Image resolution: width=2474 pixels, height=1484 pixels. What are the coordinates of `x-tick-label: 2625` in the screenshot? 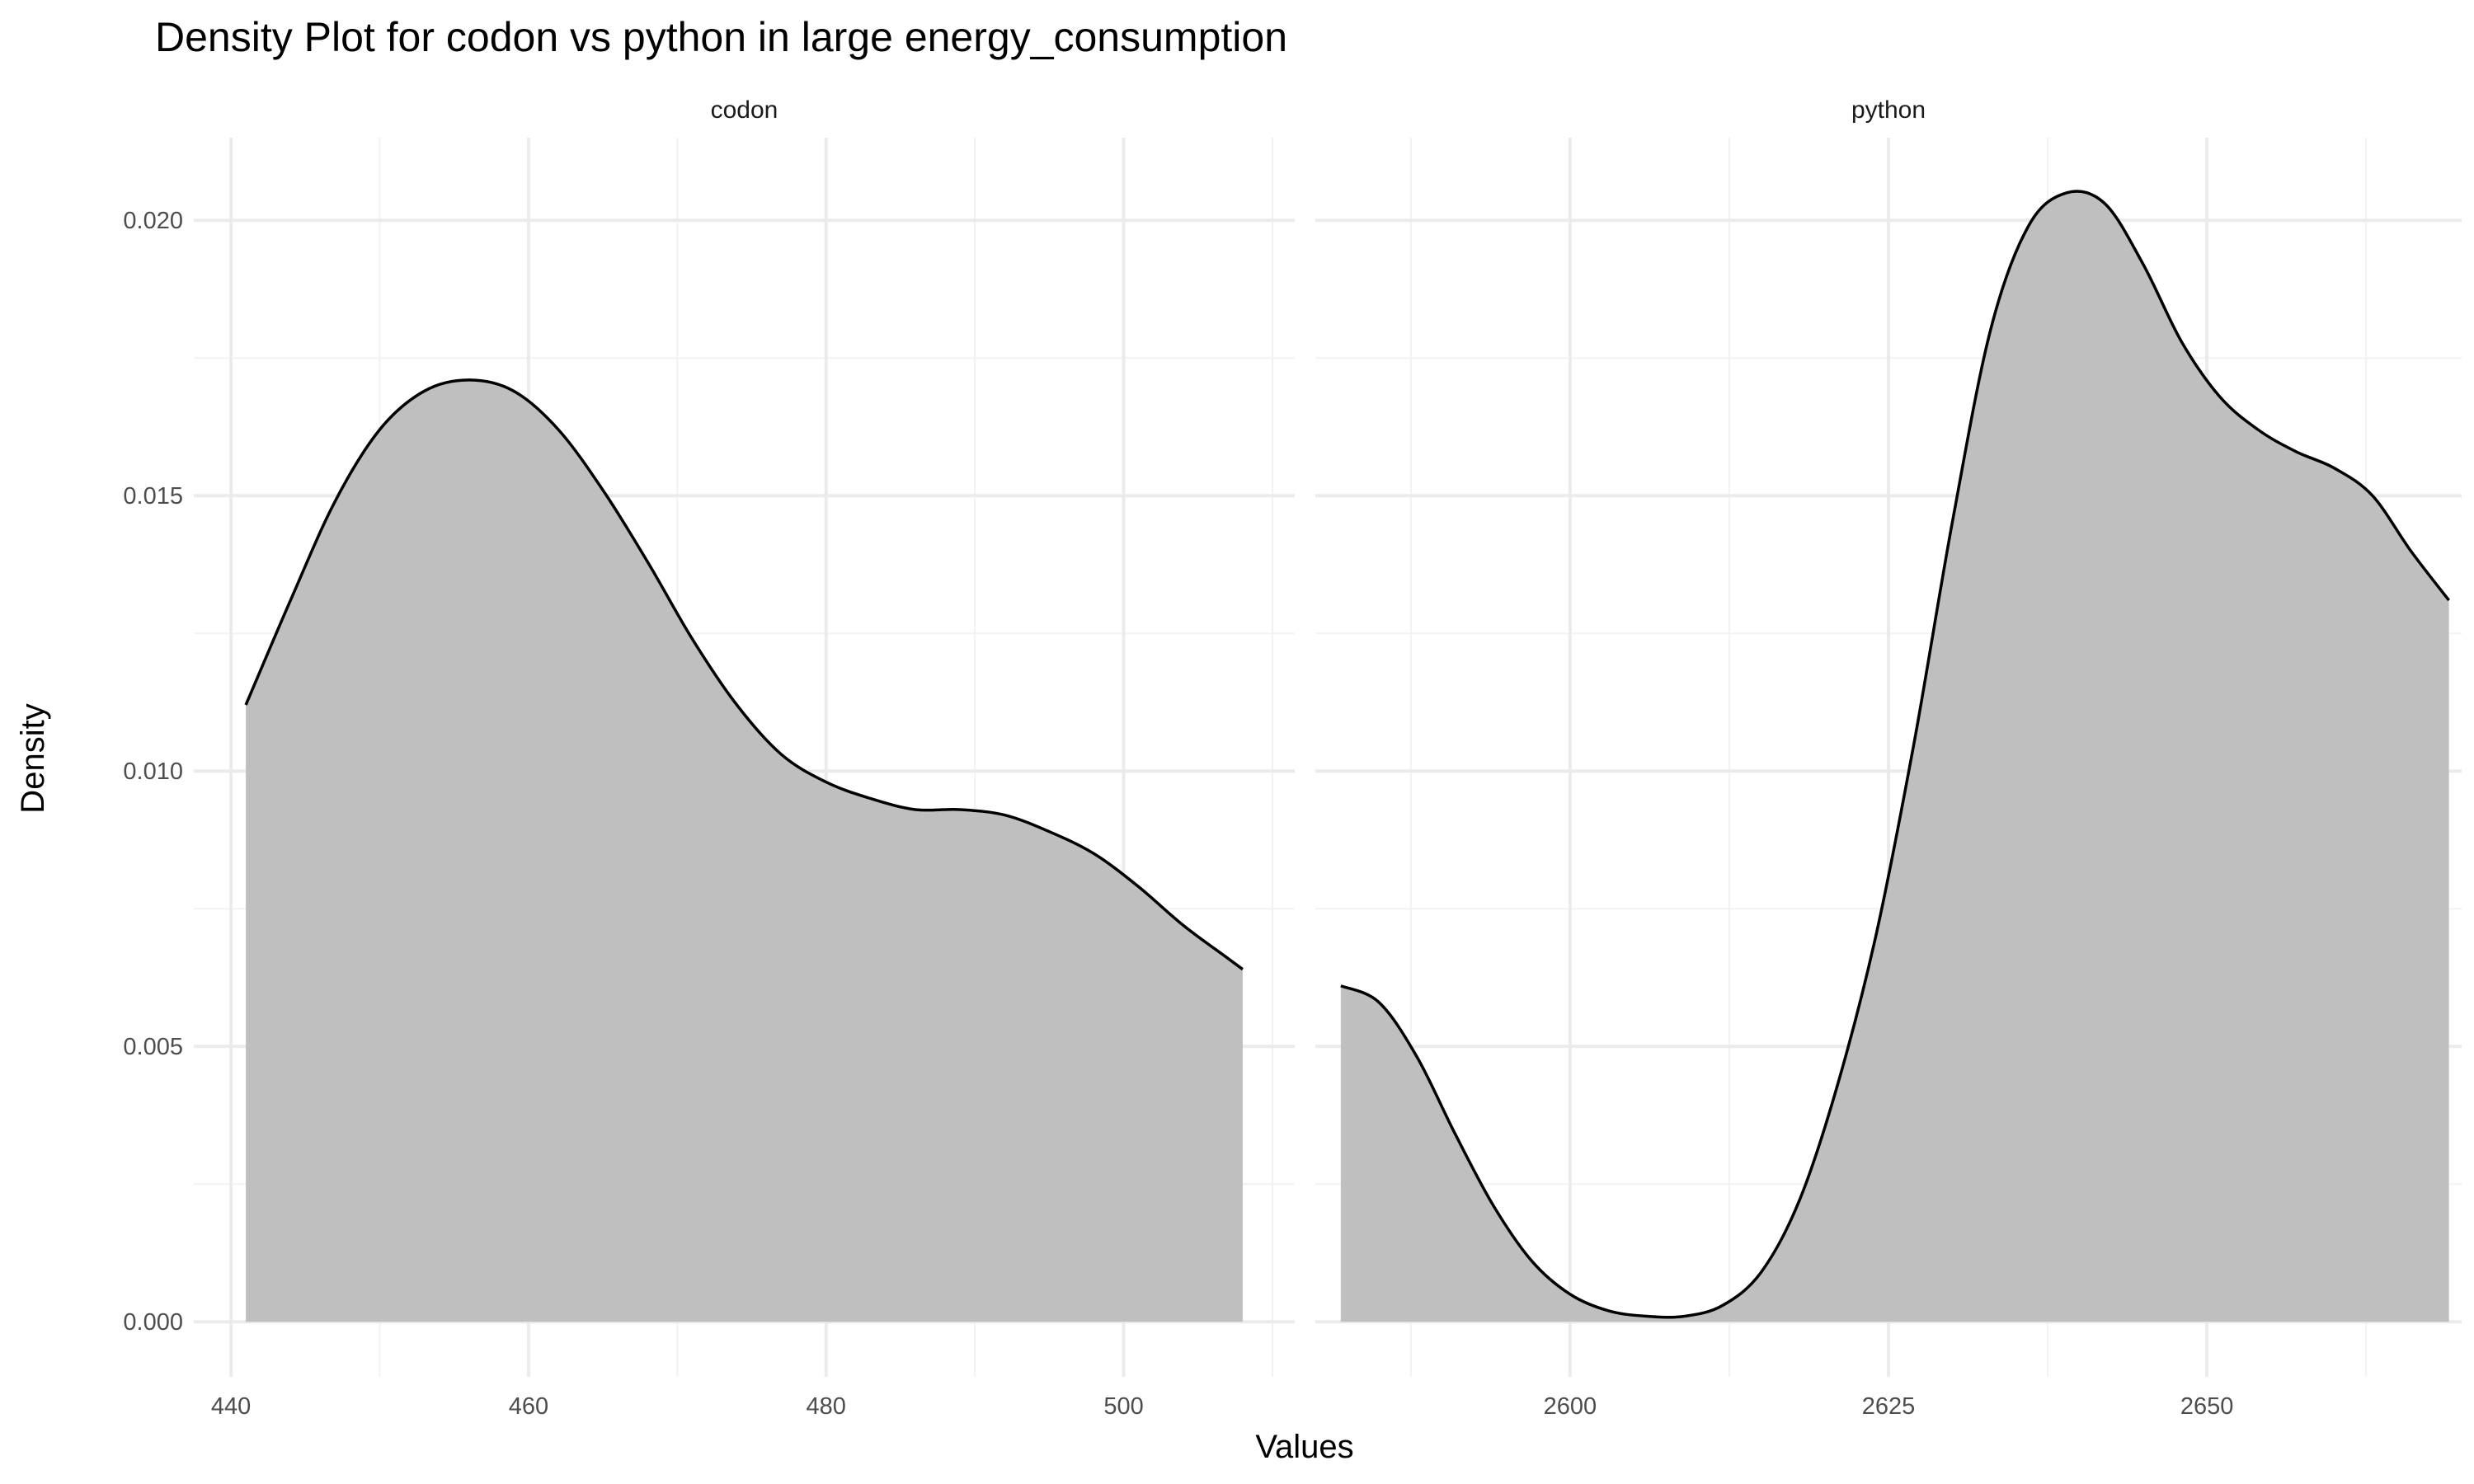 It's located at (1889, 1406).